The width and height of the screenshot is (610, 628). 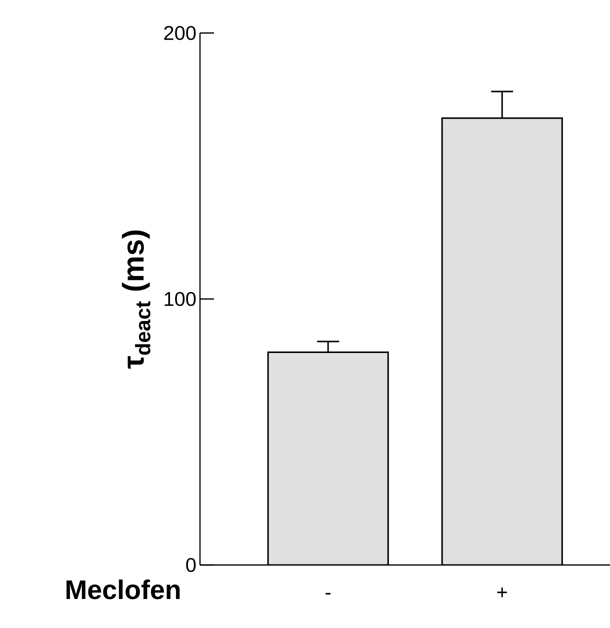 I want to click on y-tick-label: 0, so click(x=191, y=565).